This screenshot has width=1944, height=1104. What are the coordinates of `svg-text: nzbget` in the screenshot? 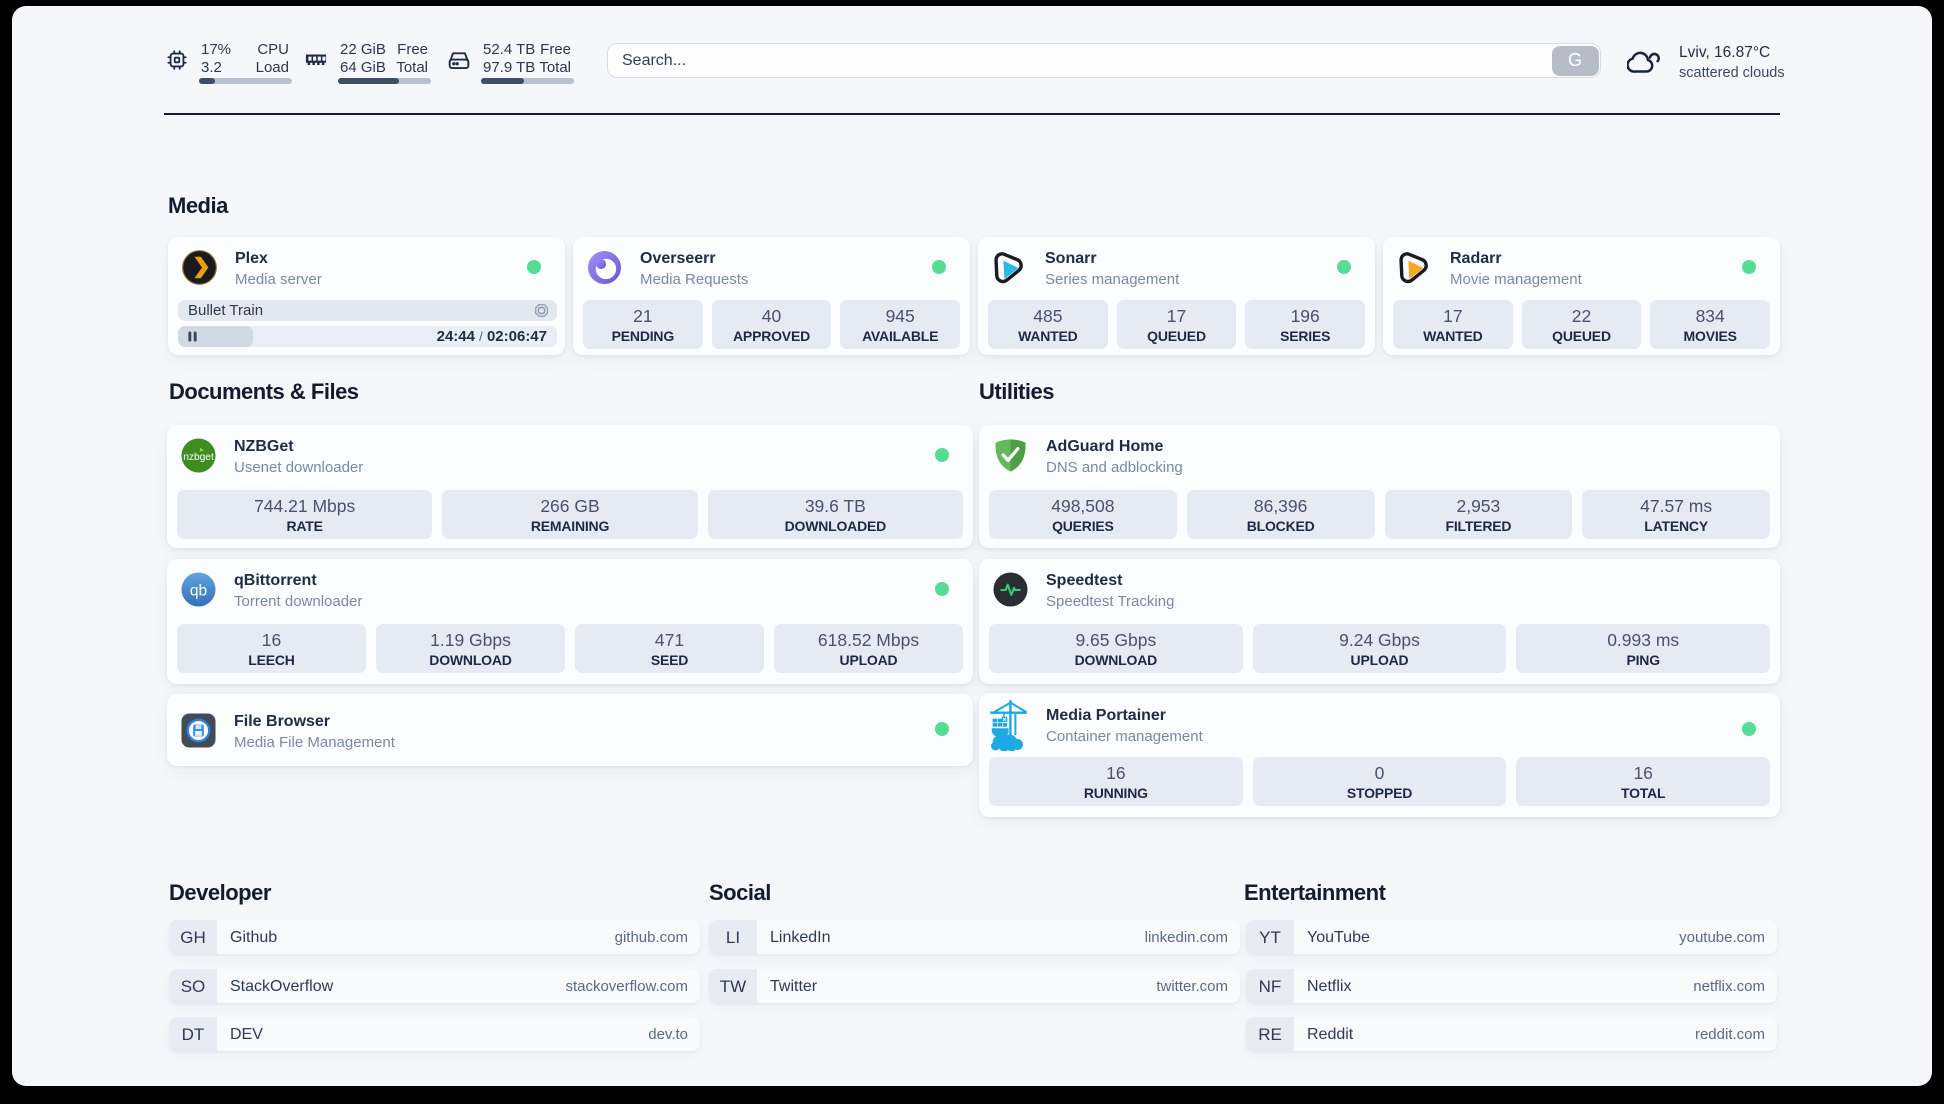 It's located at (198, 457).